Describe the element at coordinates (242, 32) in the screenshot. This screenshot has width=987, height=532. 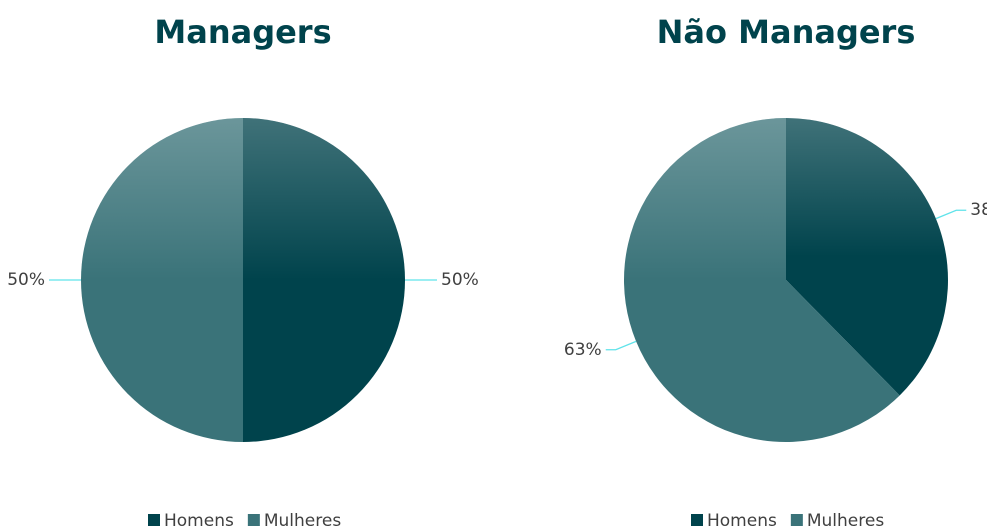
I see `chart-title: Managers` at that location.